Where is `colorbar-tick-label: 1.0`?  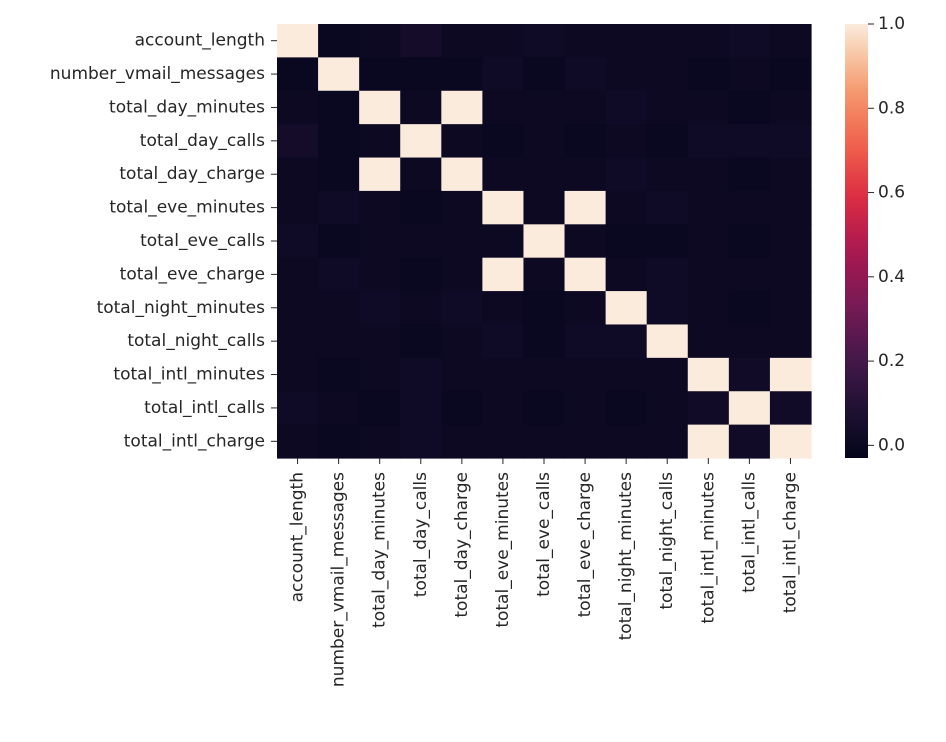 colorbar-tick-label: 1.0 is located at coordinates (891, 24).